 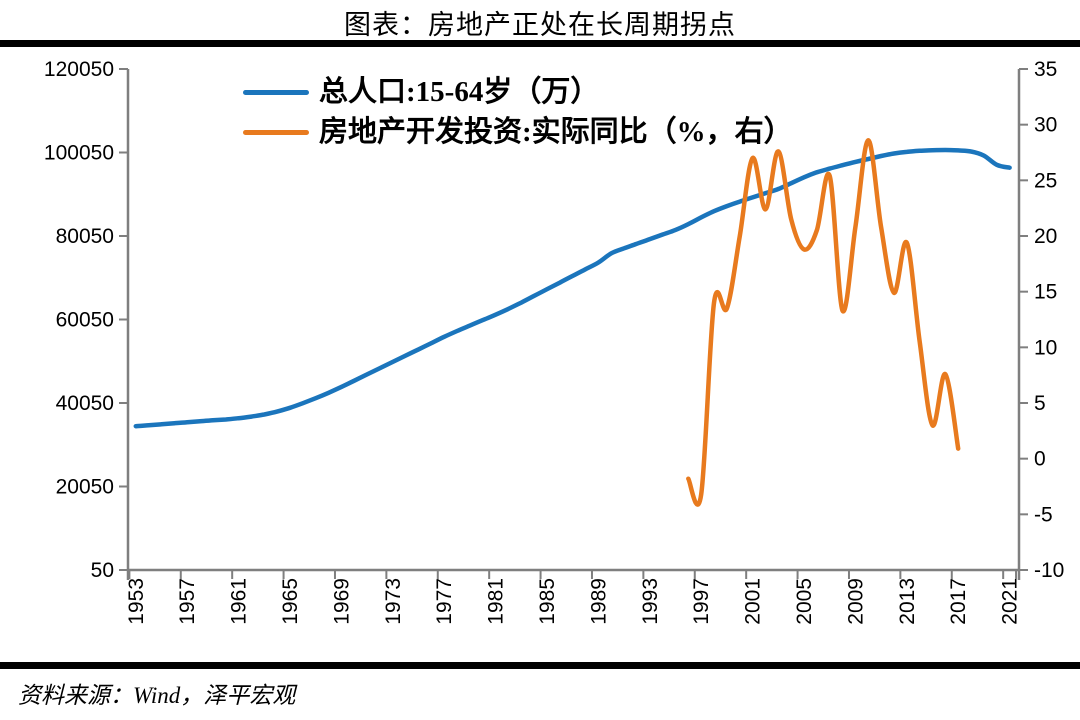 I want to click on x-axis-tick-label: 2017, so click(x=958, y=601).